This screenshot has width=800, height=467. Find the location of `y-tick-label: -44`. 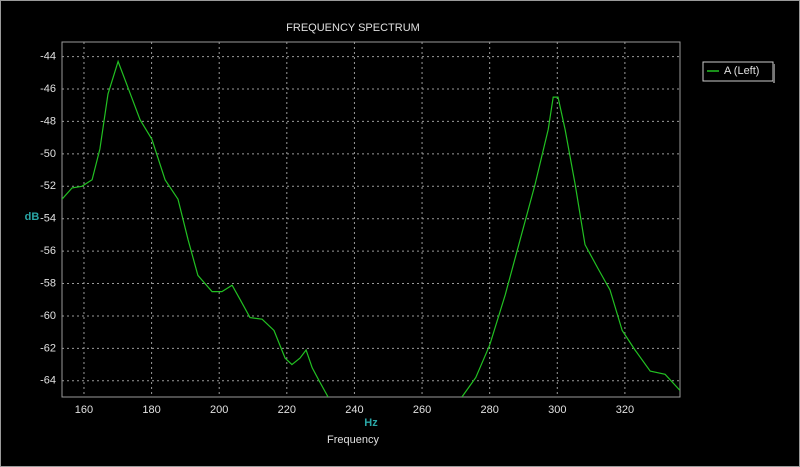

y-tick-label: -44 is located at coordinates (48, 56).